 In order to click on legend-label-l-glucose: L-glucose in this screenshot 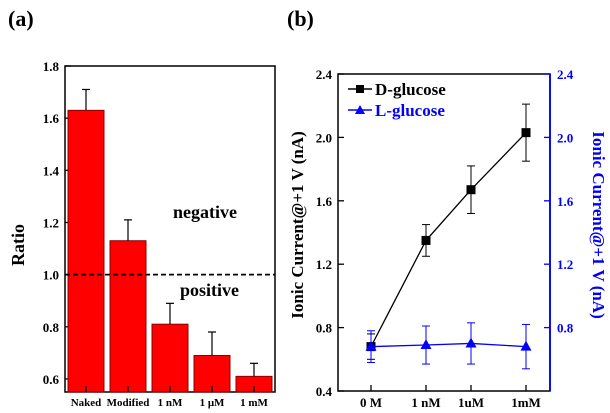, I will do `click(410, 110)`.